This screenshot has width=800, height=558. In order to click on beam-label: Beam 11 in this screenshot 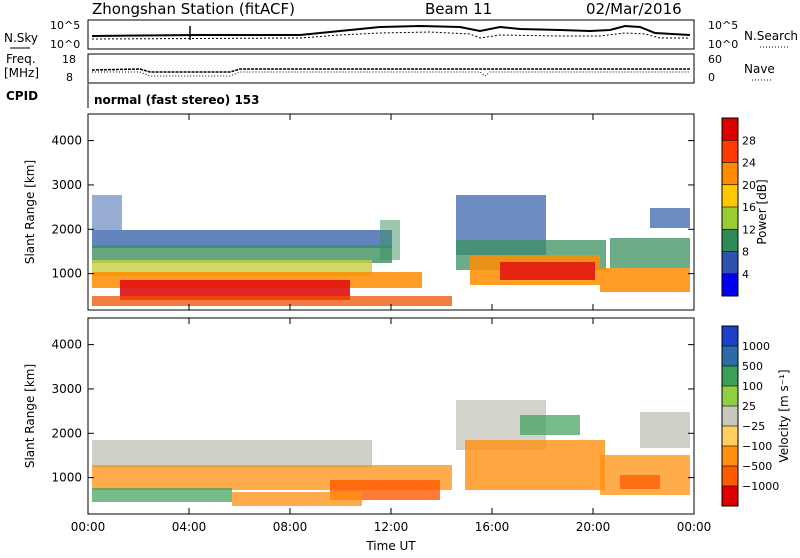, I will do `click(458, 9)`.